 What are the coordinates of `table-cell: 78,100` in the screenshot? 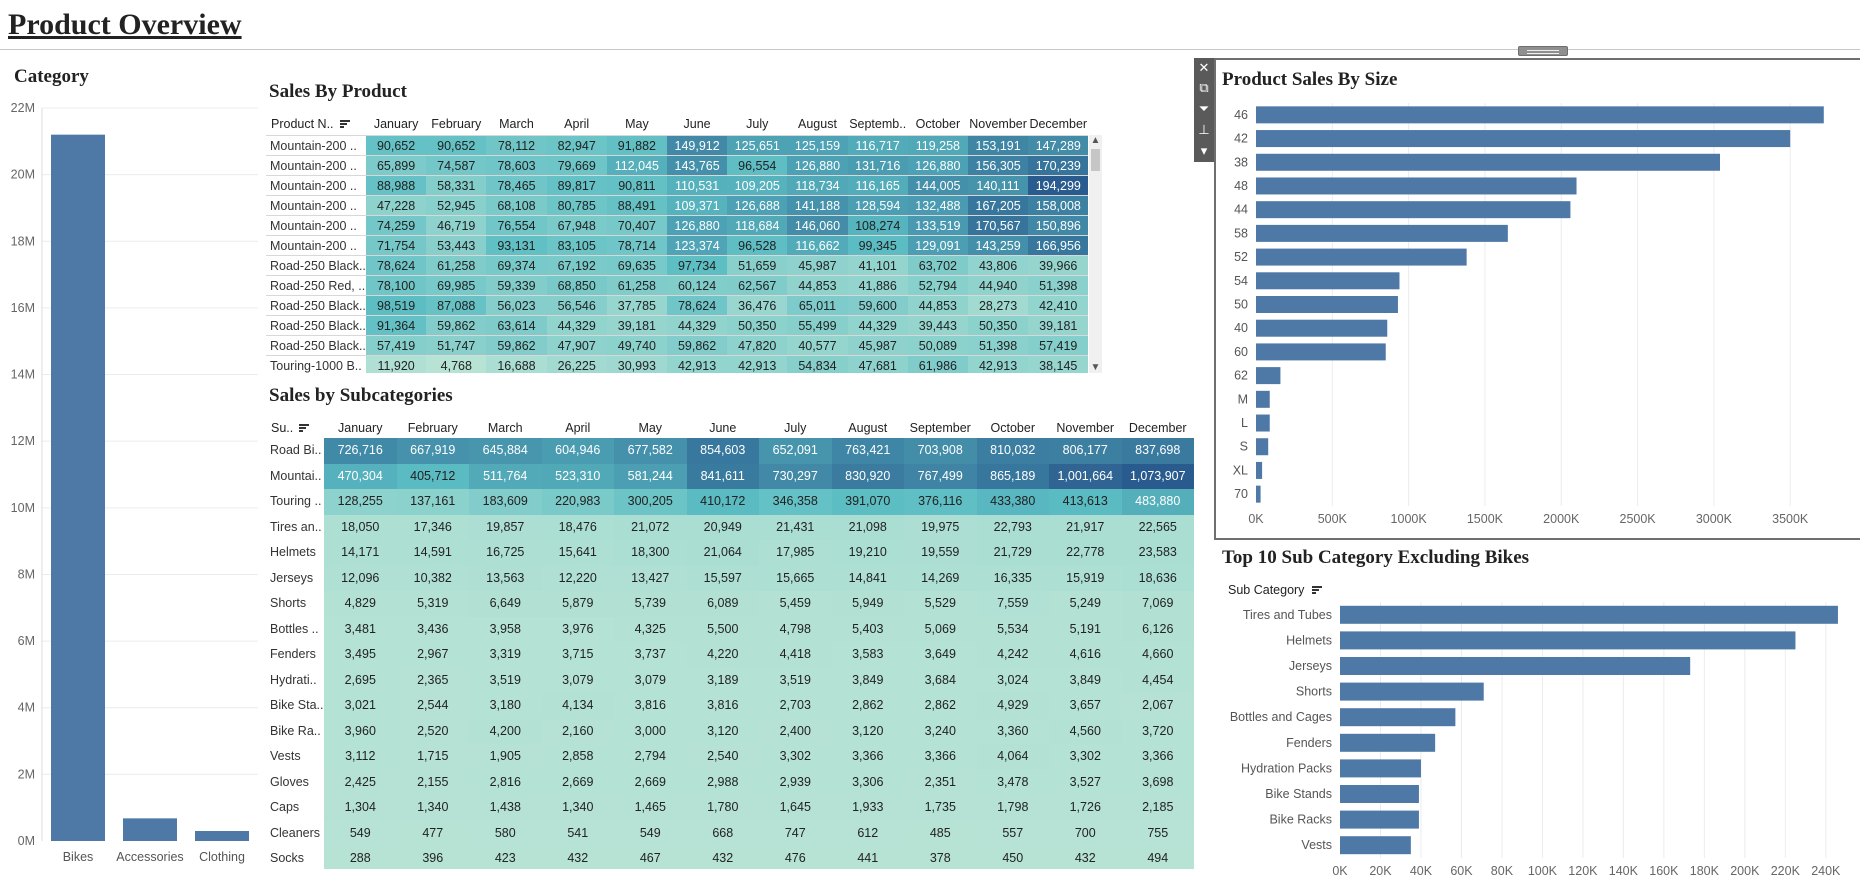 It's located at (396, 286).